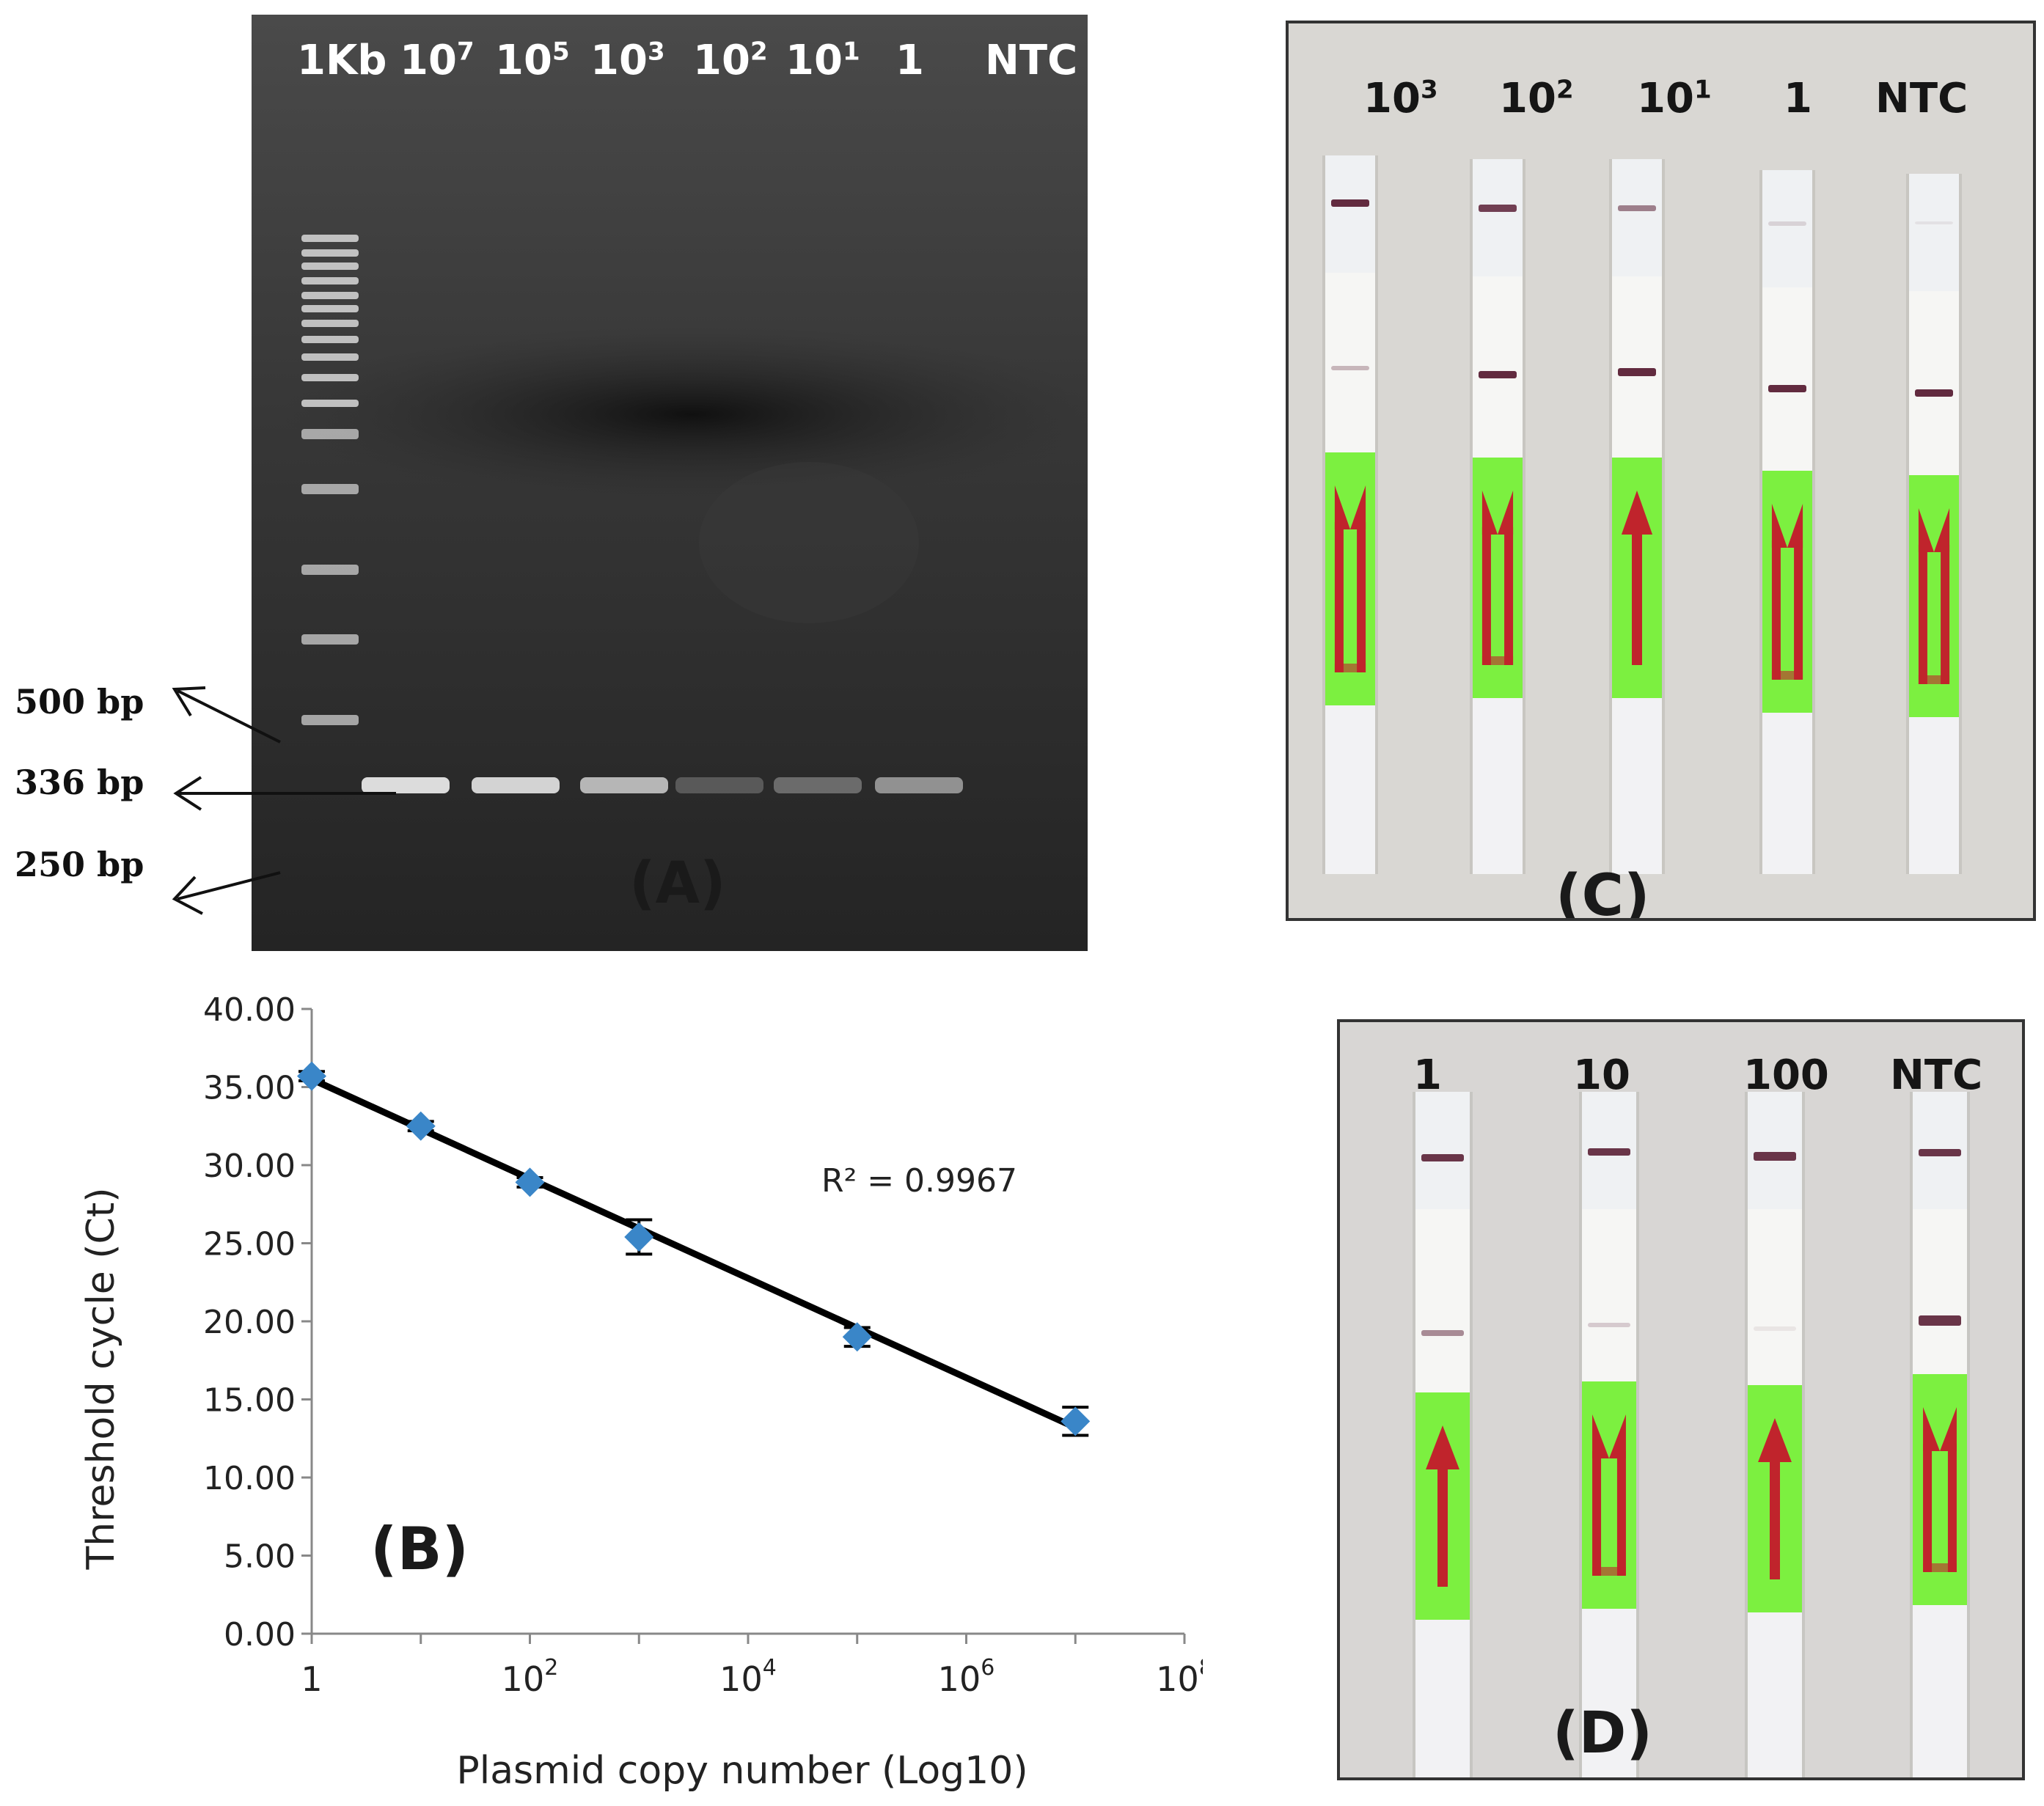 This screenshot has width=2044, height=1806. What do you see at coordinates (260, 1557) in the screenshot?
I see `y-tick-label: 5.00` at bounding box center [260, 1557].